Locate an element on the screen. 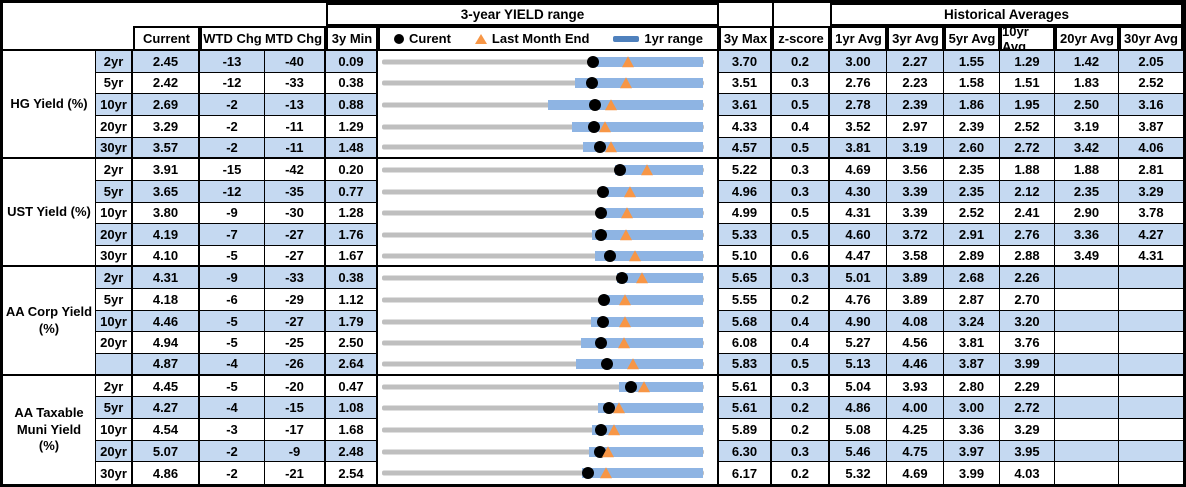 The image size is (1186, 487). 1yr-avg-value: 5.08 is located at coordinates (858, 430).